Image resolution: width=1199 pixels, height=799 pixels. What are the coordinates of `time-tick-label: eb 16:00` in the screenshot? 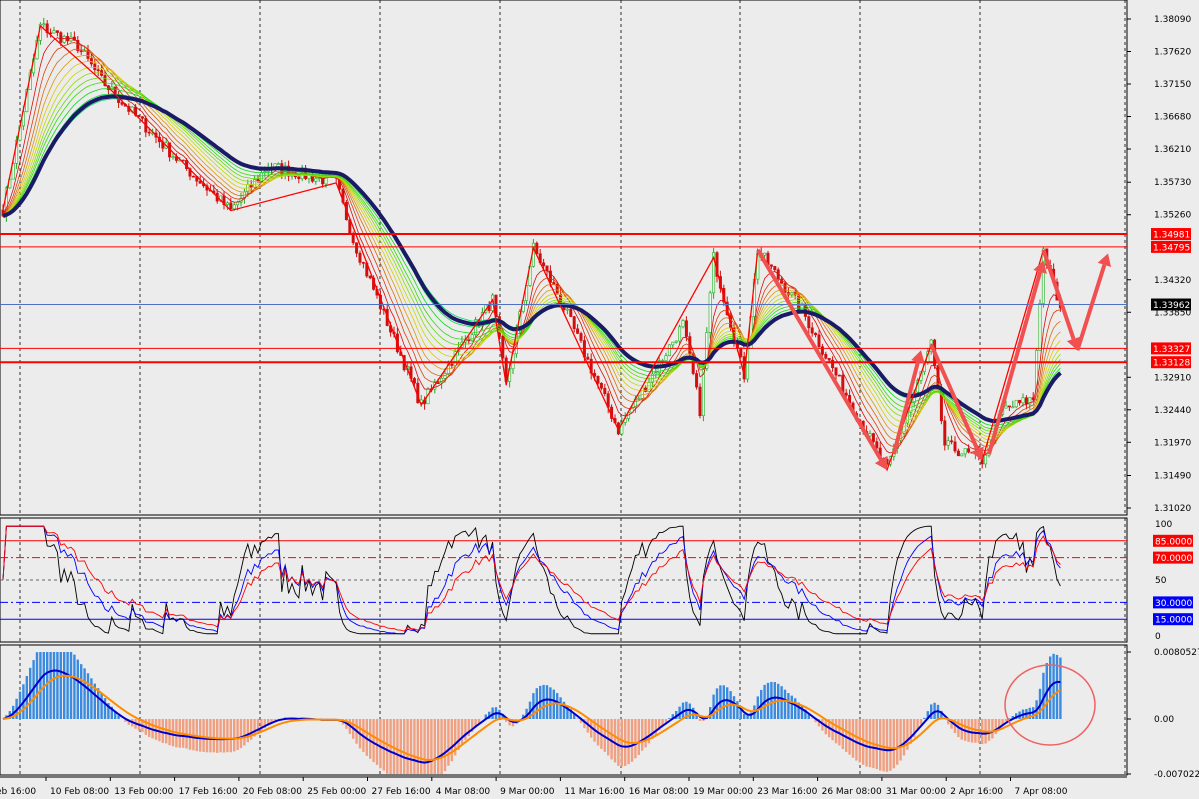 It's located at (18, 792).